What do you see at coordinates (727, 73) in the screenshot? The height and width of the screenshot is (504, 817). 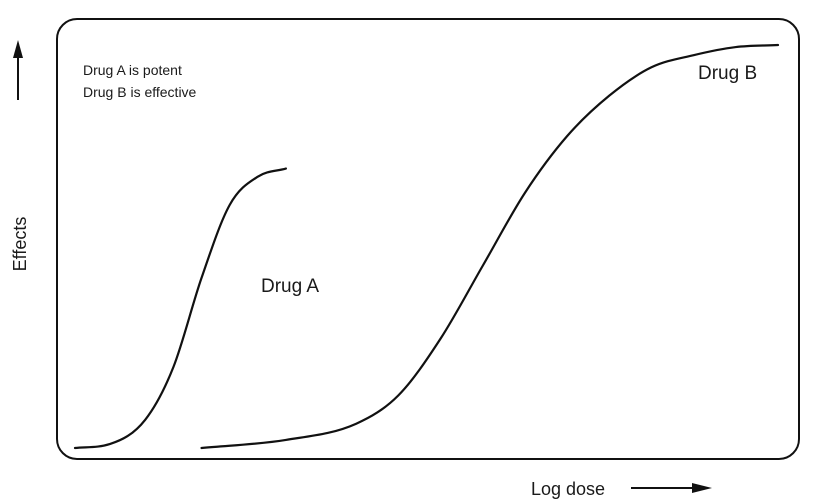 I see `series-label-drug-b: Drug B` at bounding box center [727, 73].